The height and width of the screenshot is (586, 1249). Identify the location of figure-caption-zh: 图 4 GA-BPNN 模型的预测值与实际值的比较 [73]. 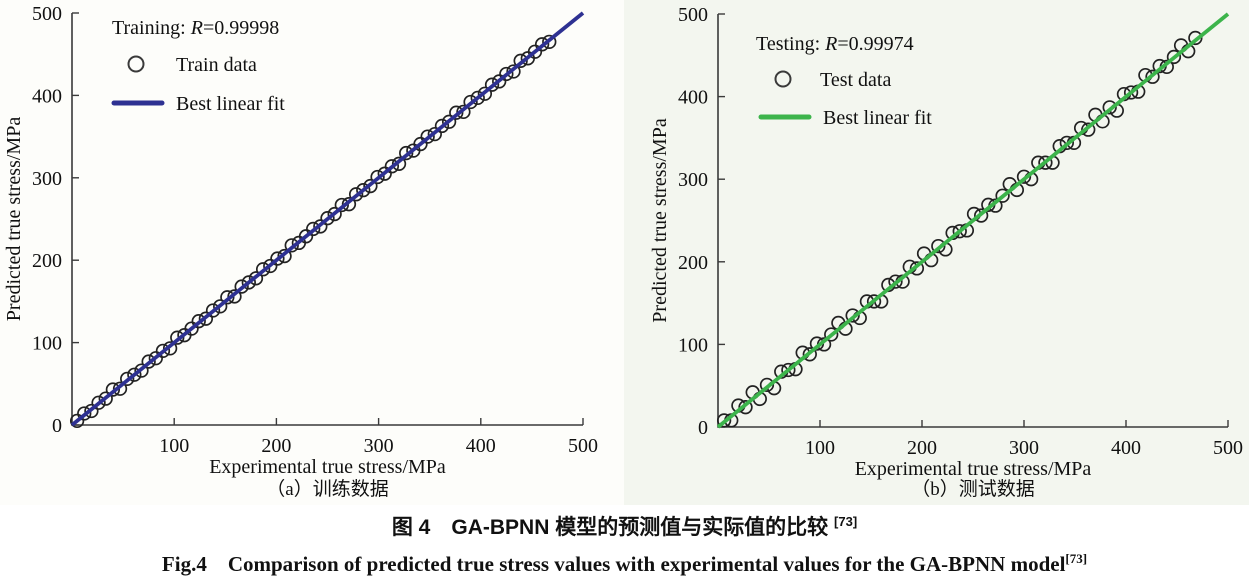
(624, 526).